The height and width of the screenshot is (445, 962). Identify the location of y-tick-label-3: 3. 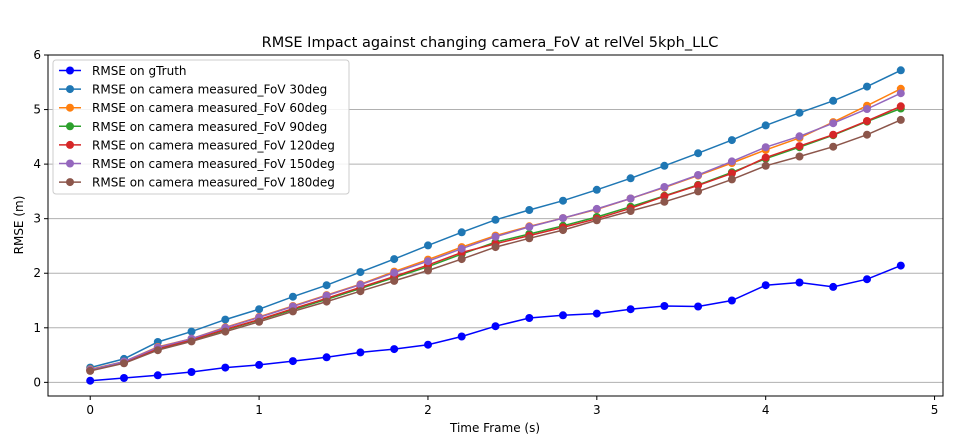
(37, 219).